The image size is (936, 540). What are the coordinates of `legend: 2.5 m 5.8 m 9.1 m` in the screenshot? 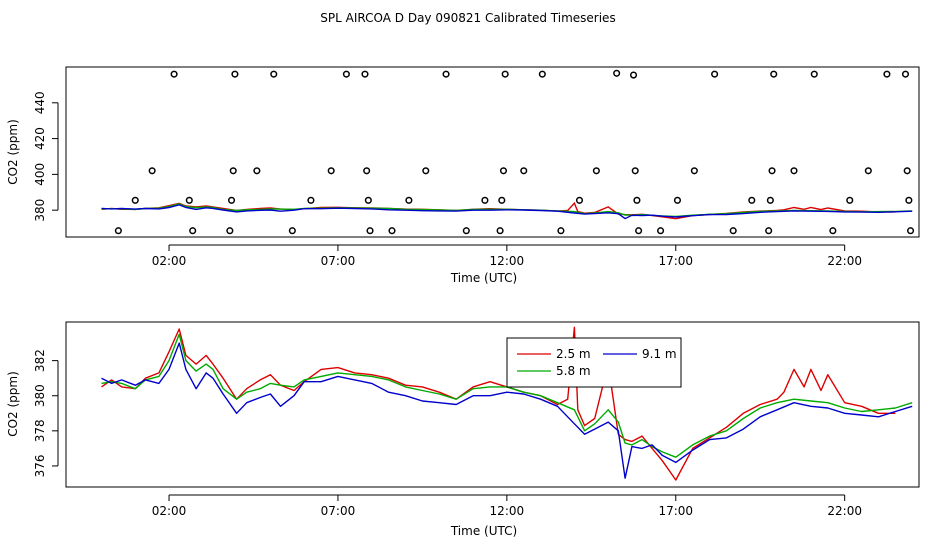 It's located at (594, 362).